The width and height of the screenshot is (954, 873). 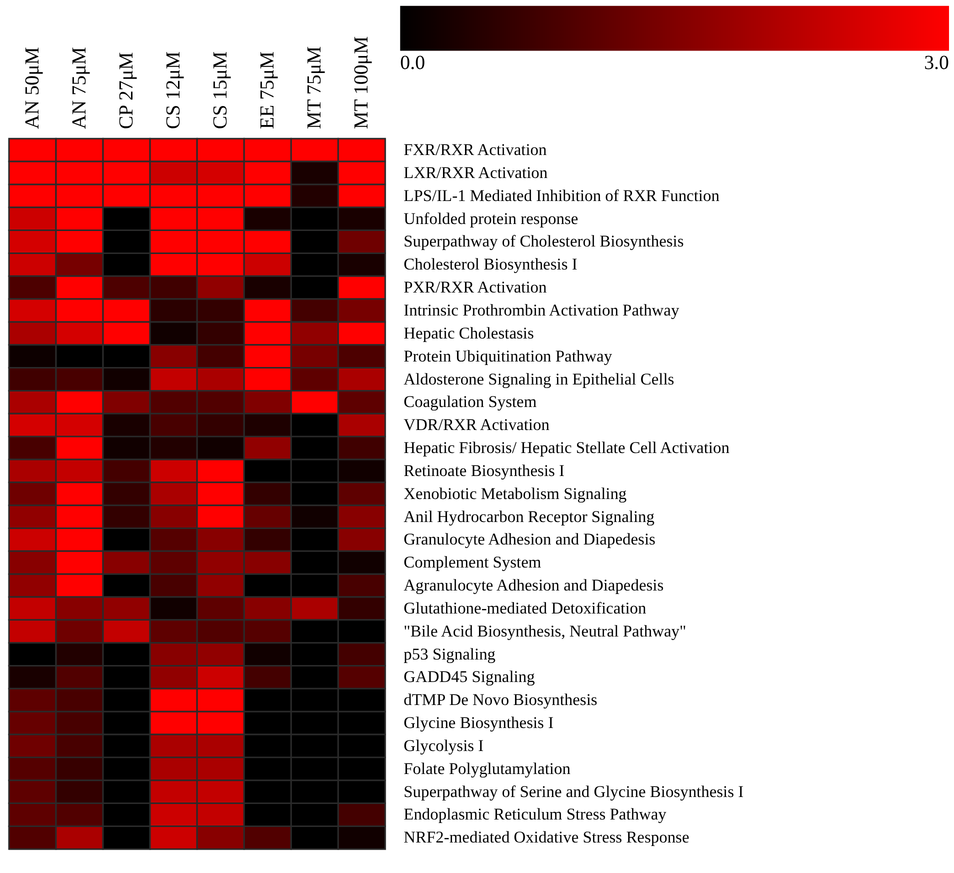 What do you see at coordinates (484, 470) in the screenshot?
I see `y-tick-label: Retinoate Biosynthesis I` at bounding box center [484, 470].